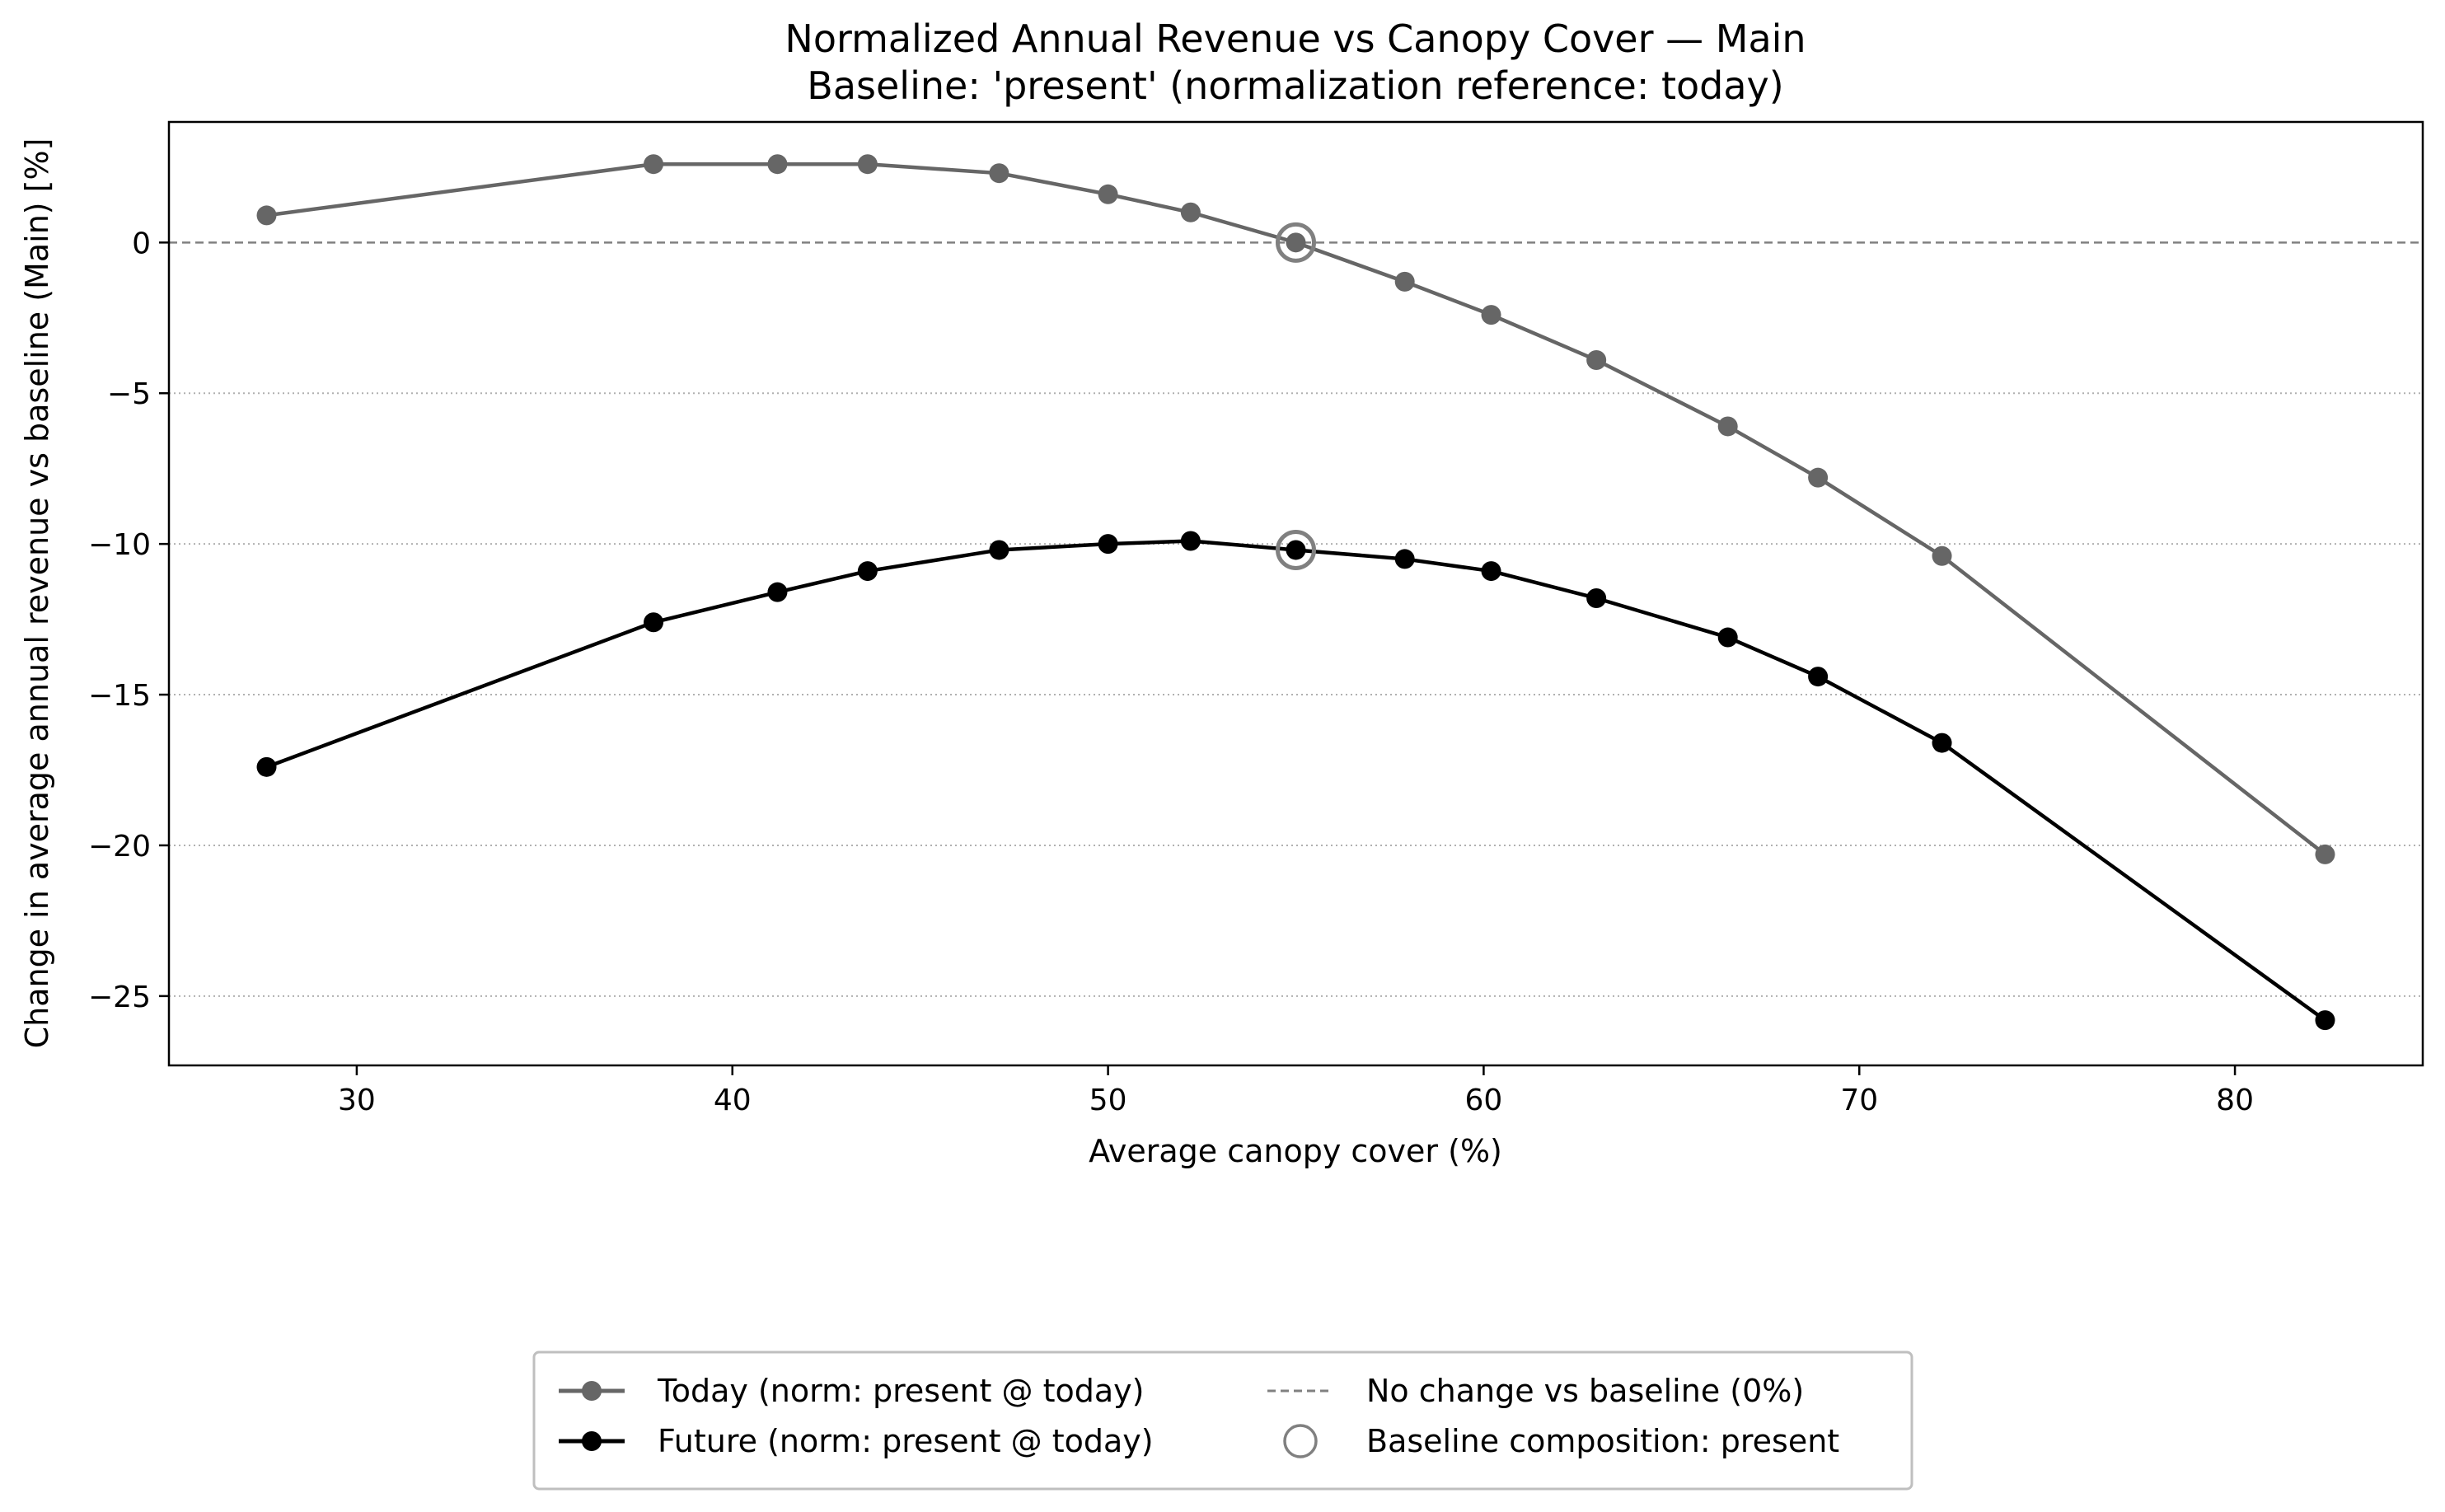 The width and height of the screenshot is (2445, 1512). I want to click on x-tick-label: 40, so click(733, 1100).